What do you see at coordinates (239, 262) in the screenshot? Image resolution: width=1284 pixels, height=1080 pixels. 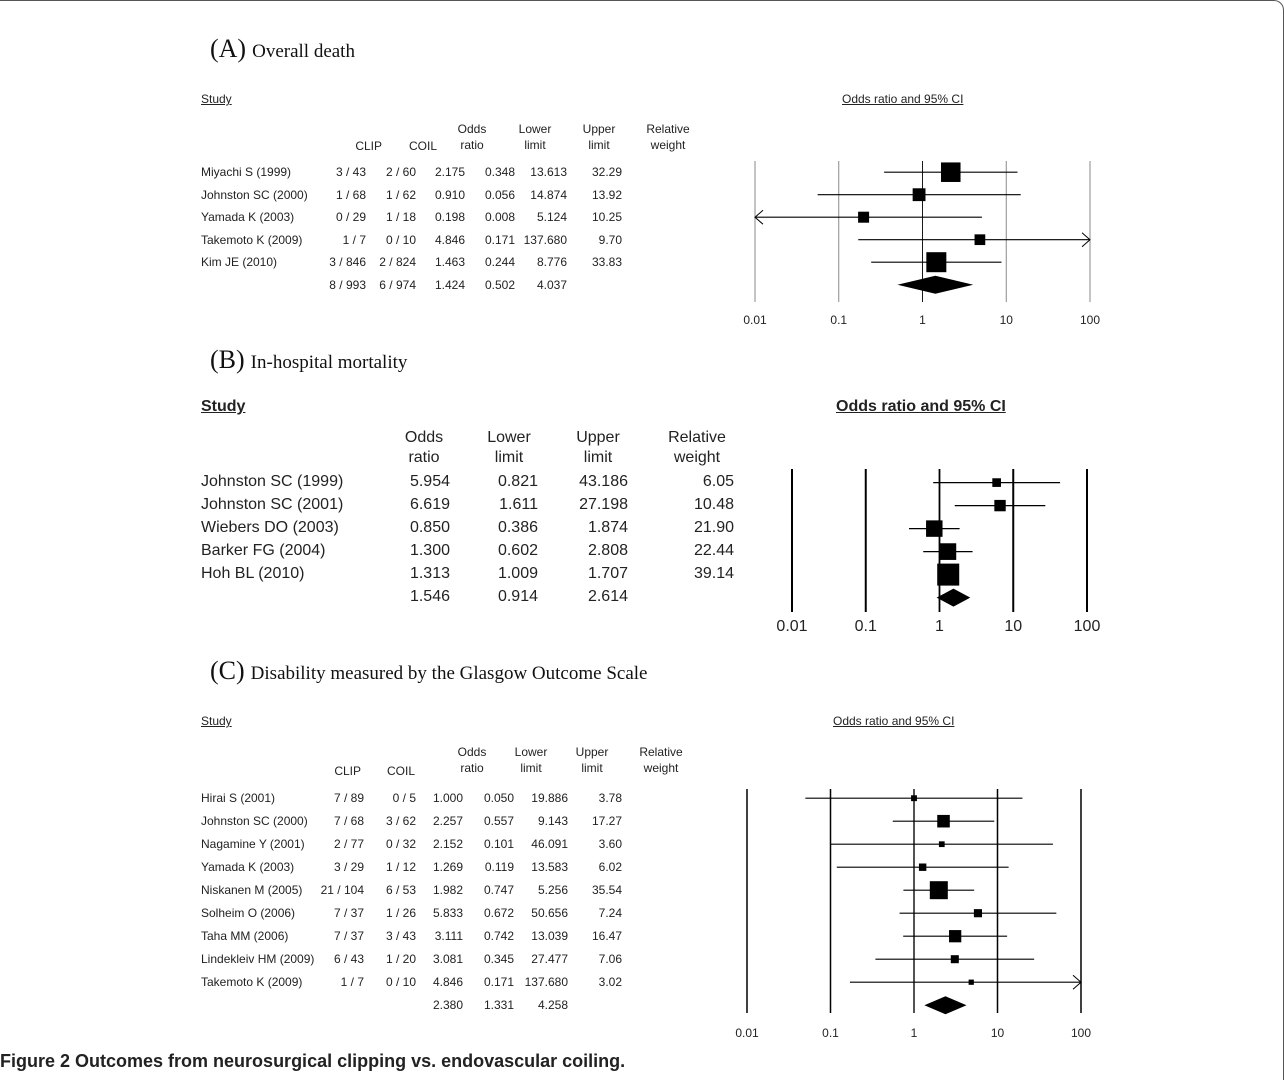 I see `study-name: Kim JE (2010)` at bounding box center [239, 262].